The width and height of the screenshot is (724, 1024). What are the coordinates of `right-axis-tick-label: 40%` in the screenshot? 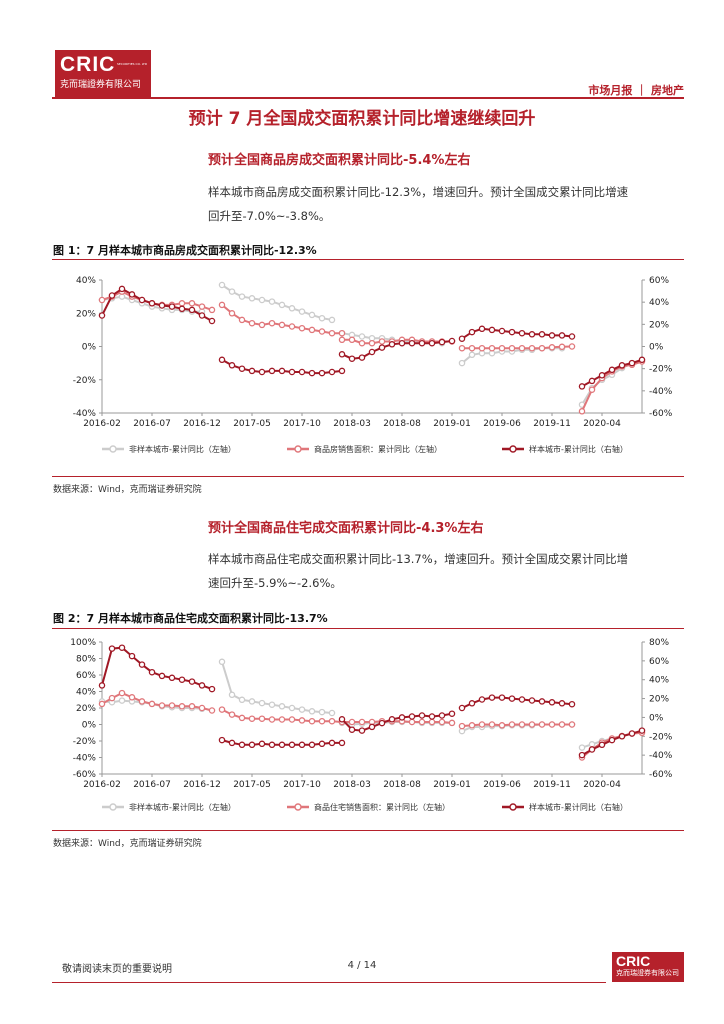 It's located at (659, 681).